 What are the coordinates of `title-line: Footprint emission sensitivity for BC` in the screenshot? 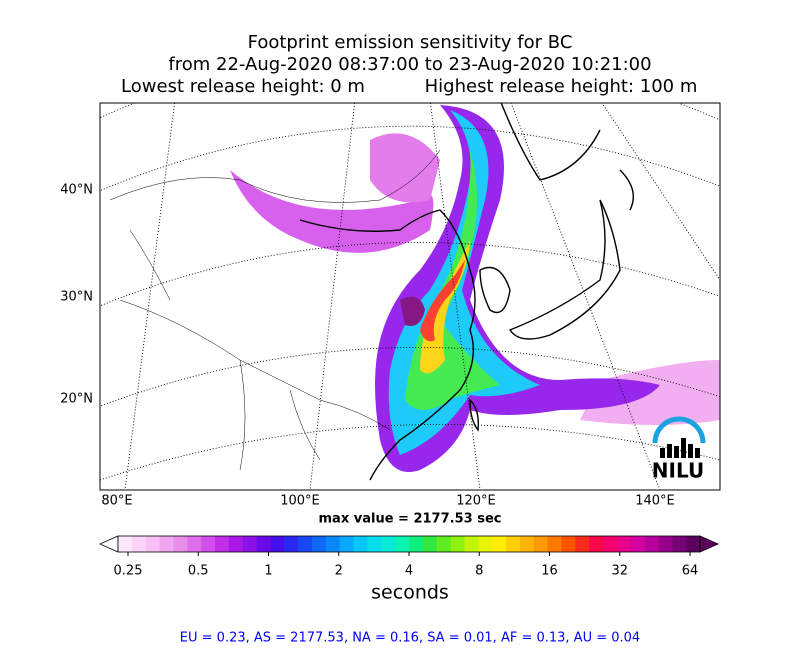 It's located at (410, 42).